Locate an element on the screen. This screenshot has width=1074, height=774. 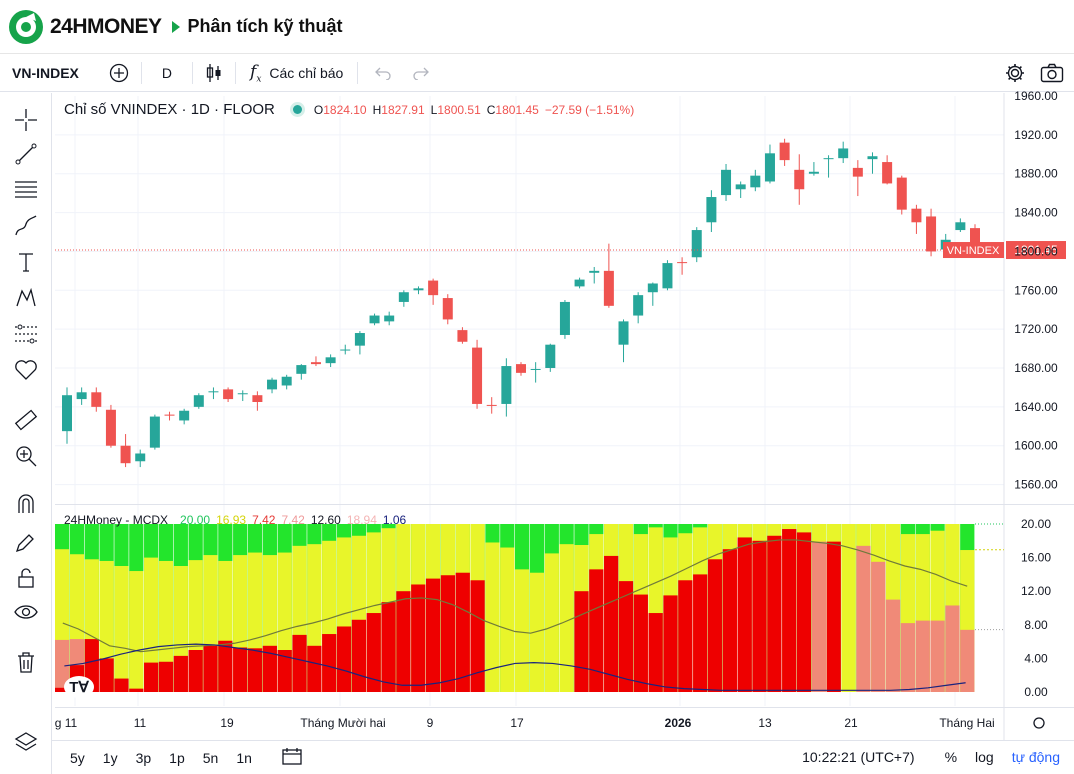
last-symbol-label: VN-INDEX is located at coordinates (973, 251).